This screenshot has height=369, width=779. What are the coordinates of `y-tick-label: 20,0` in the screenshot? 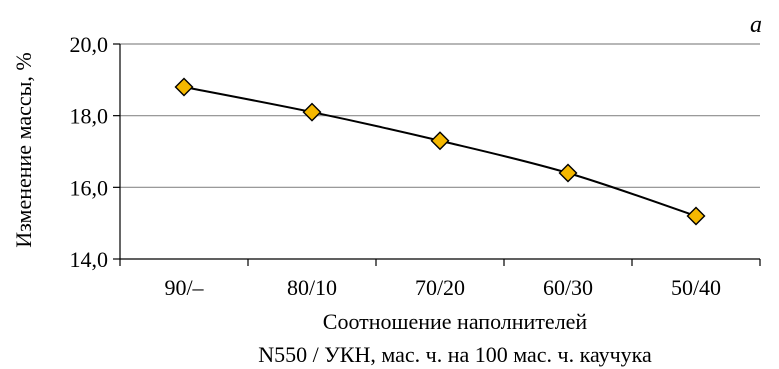 It's located at (89, 44).